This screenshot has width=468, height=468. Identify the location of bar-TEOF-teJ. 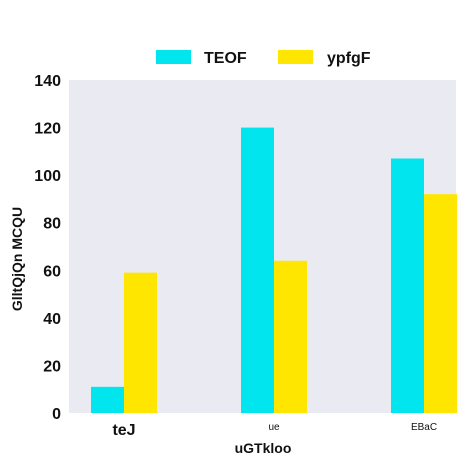
(107, 399).